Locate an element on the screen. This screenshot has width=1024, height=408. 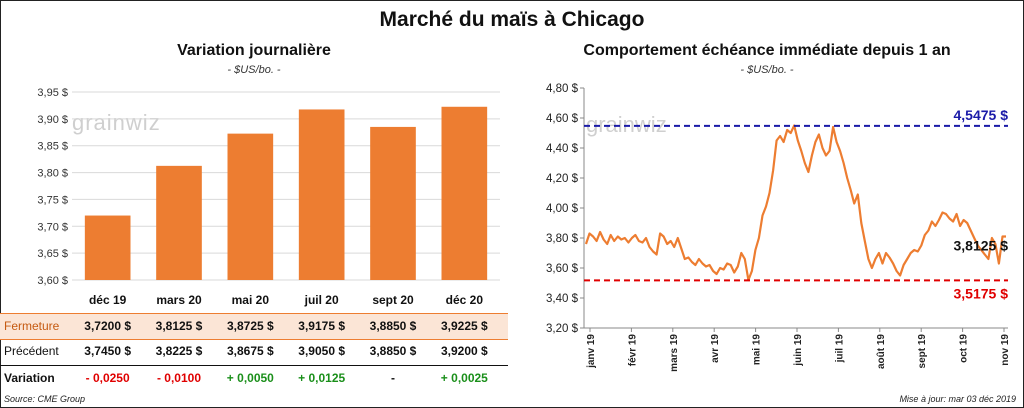
close-value: 3,7200 $ is located at coordinates (108, 326).